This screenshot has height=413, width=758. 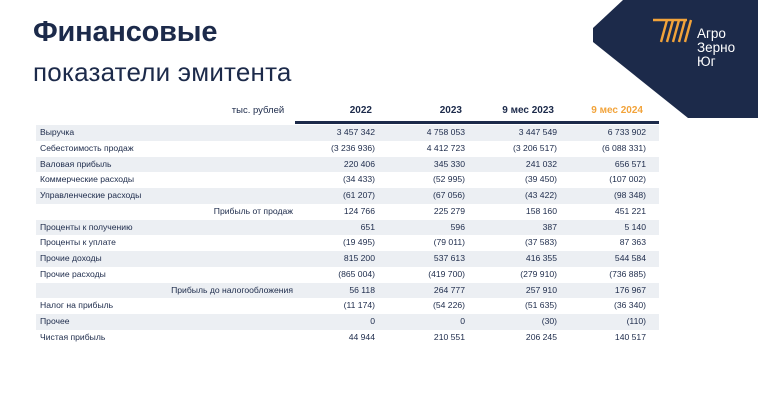 What do you see at coordinates (362, 289) in the screenshot?
I see `row-value-2022: 56 118` at bounding box center [362, 289].